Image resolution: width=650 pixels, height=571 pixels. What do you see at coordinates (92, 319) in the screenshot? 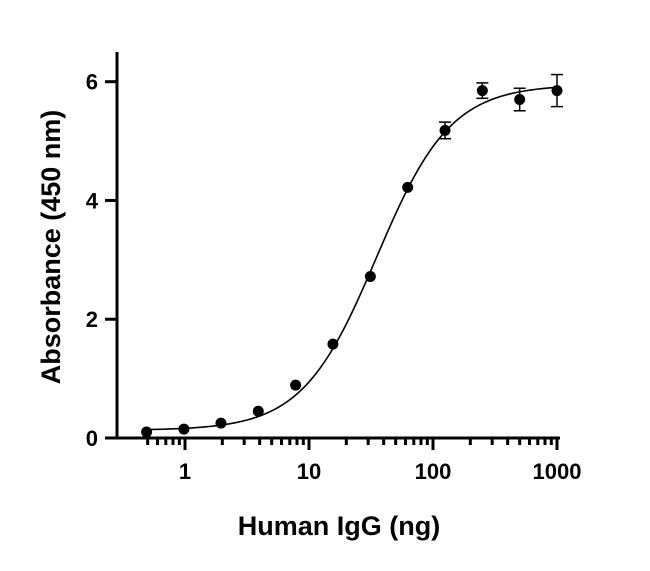
I see `y-tick-label: 2` at bounding box center [92, 319].